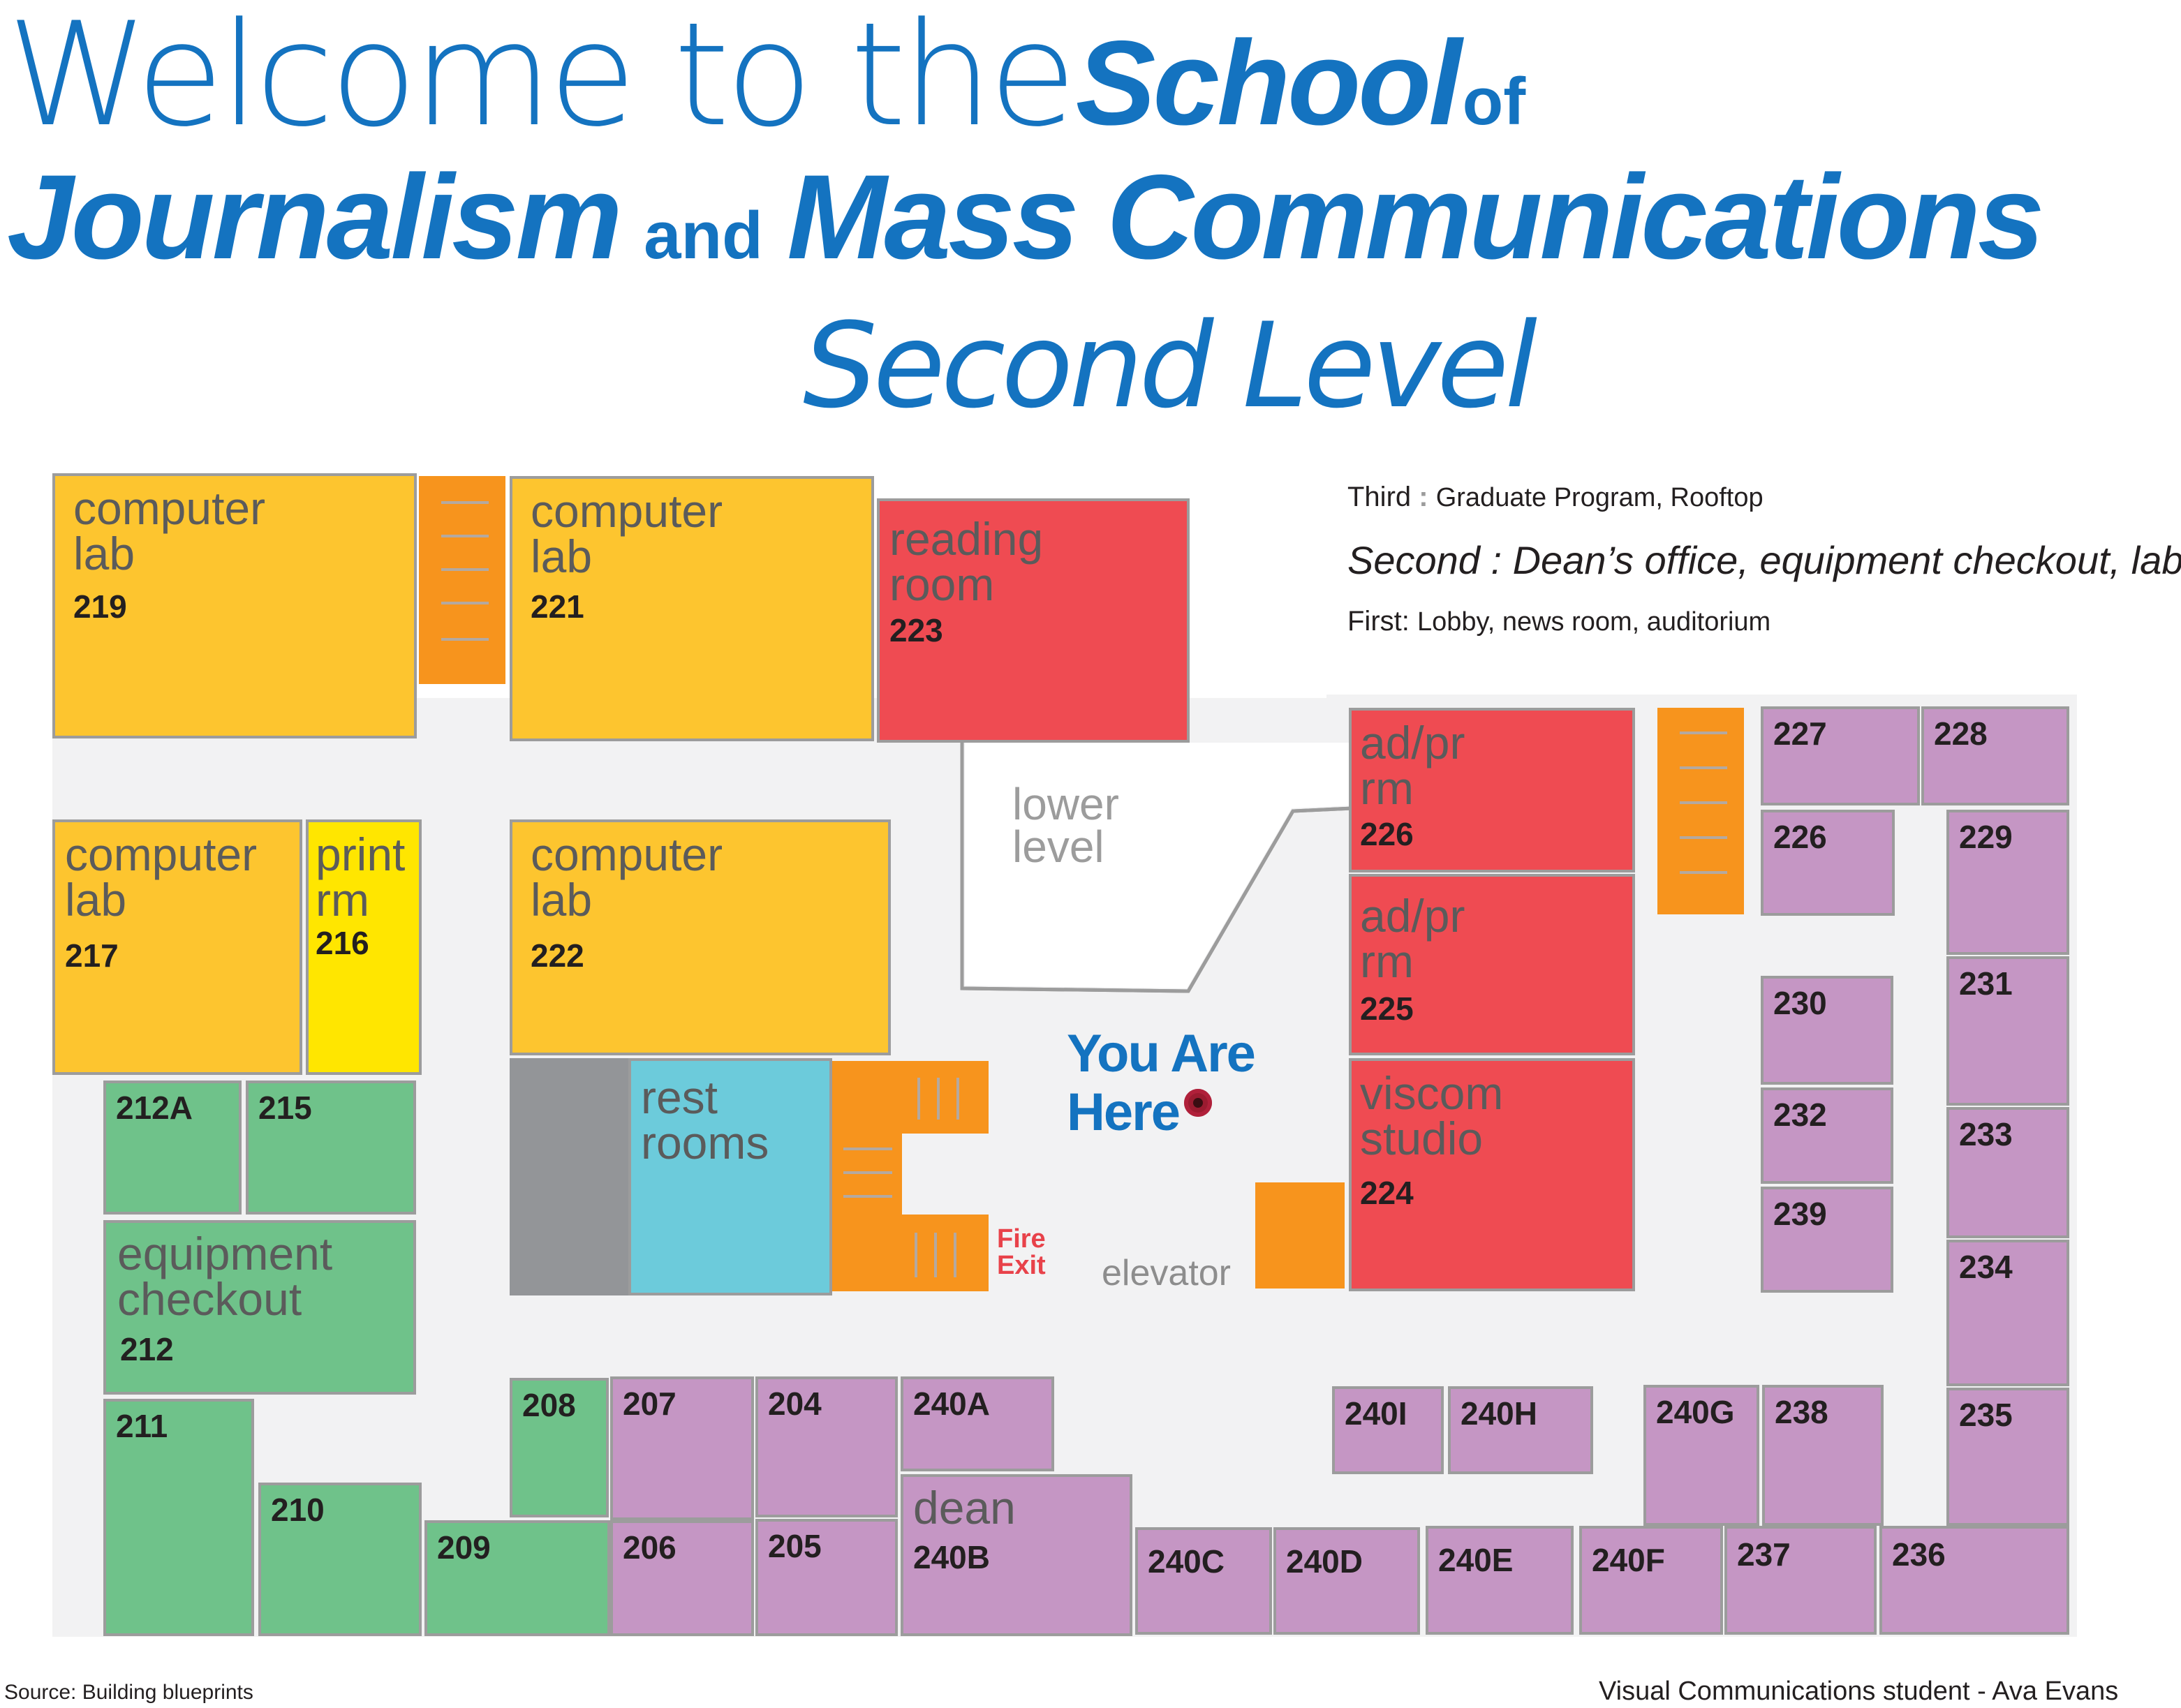  What do you see at coordinates (177, 947) in the screenshot?
I see `room-217: computer lab 217` at bounding box center [177, 947].